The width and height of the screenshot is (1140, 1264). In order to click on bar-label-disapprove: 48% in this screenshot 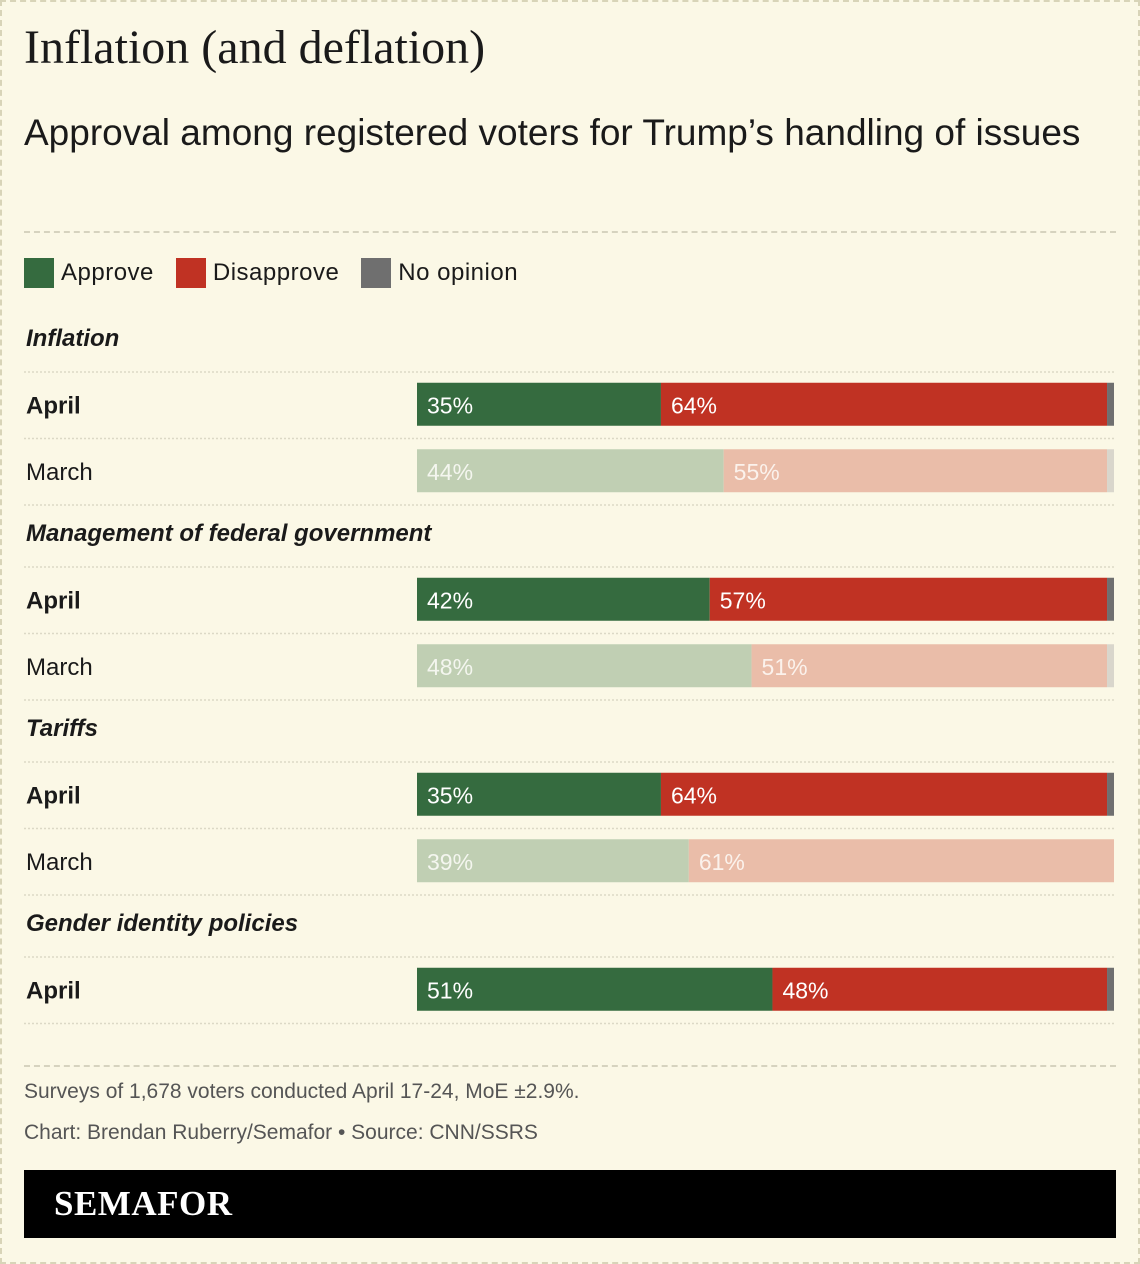, I will do `click(805, 990)`.